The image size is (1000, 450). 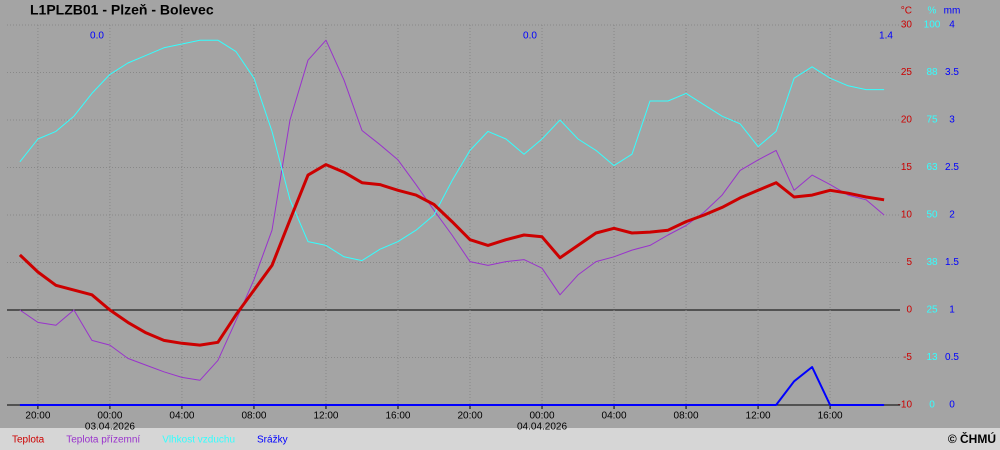 I want to click on unit-label: mm, so click(x=952, y=11).